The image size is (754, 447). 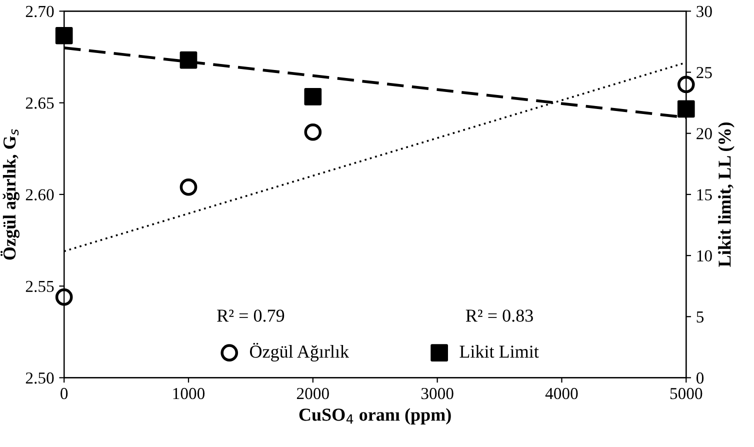 What do you see at coordinates (189, 394) in the screenshot?
I see `x-tick-label: 1000` at bounding box center [189, 394].